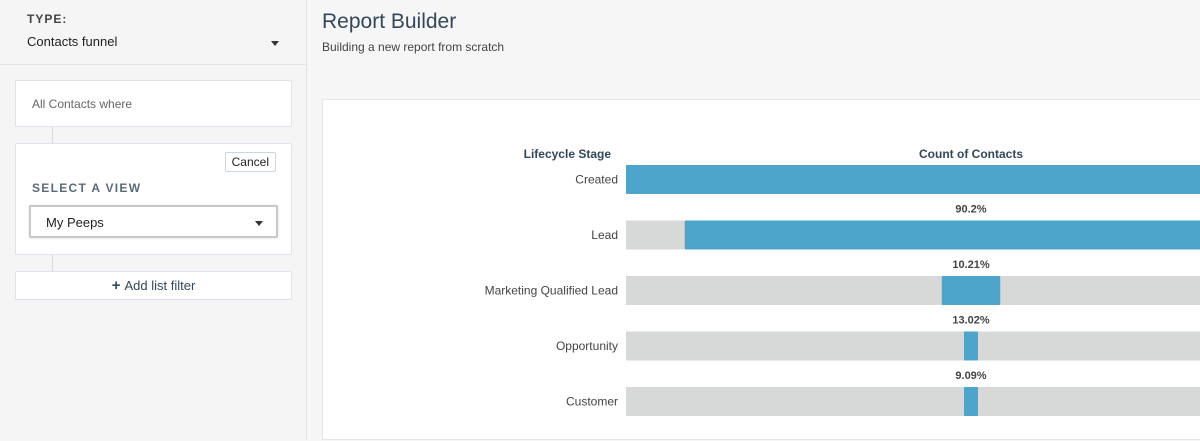 This screenshot has height=441, width=1200. I want to click on x-axis-title: Count of Contacts, so click(971, 154).